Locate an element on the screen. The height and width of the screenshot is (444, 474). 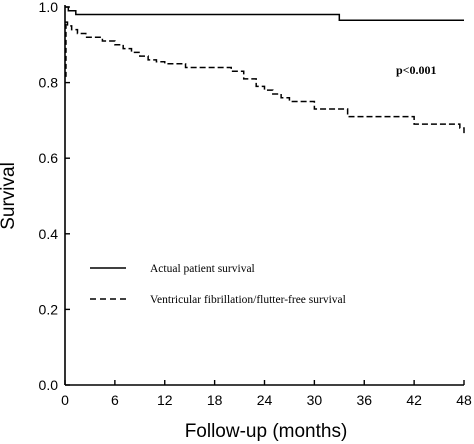
p-value-annotation: p<0.001 is located at coordinates (416, 70).